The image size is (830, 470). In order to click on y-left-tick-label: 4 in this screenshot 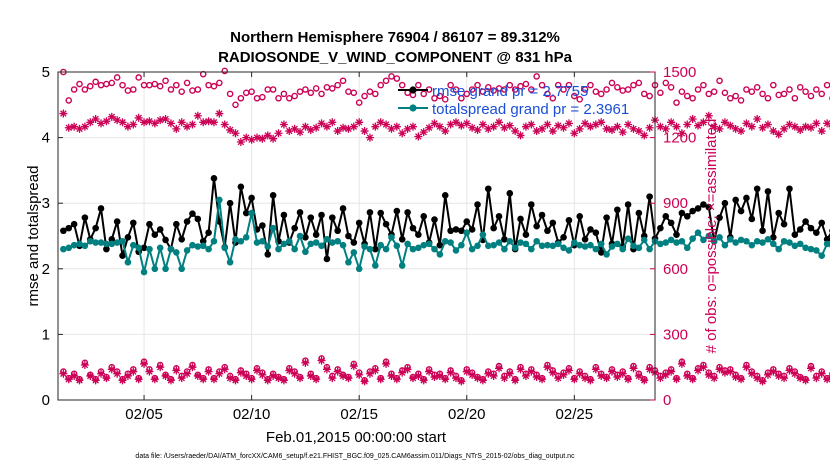, I will do `click(46, 138)`.